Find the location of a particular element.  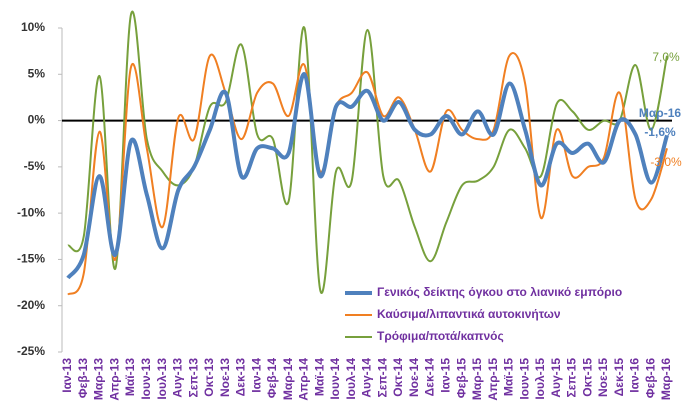

y-tick-label: -15% is located at coordinates (31, 259).